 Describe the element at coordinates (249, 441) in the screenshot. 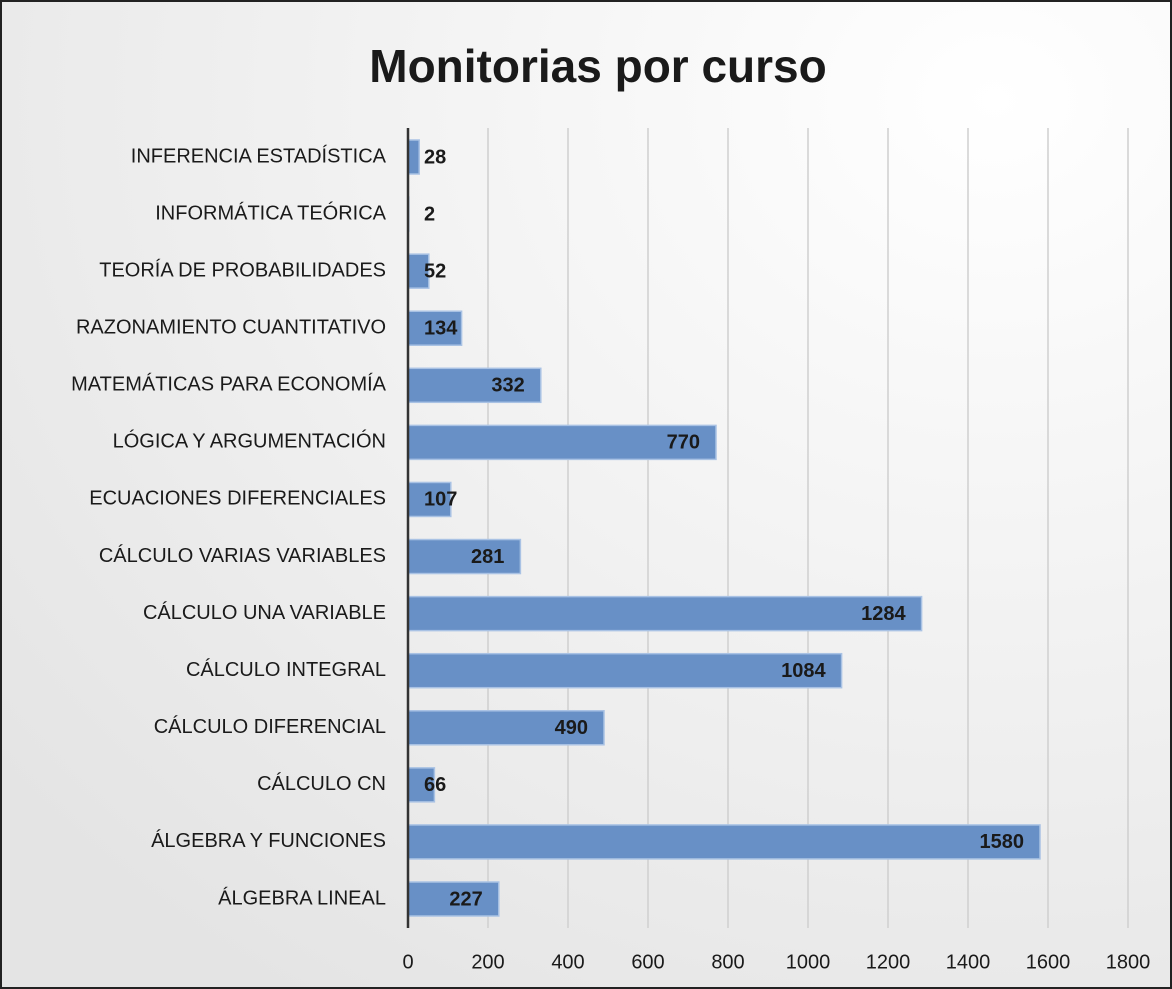

I see `y-tick-label: LÓGICA Y ARGUMENTACIÓN` at that location.